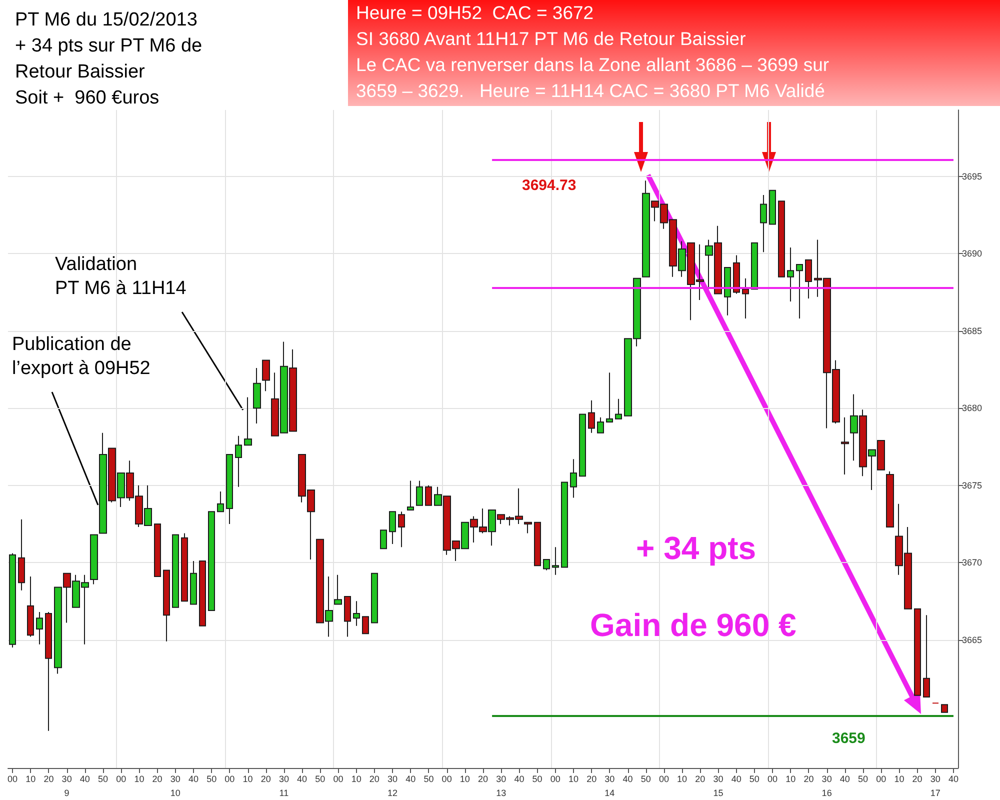 The height and width of the screenshot is (800, 1000). What do you see at coordinates (67, 786) in the screenshot?
I see `x-tick-label: 30 9` at bounding box center [67, 786].